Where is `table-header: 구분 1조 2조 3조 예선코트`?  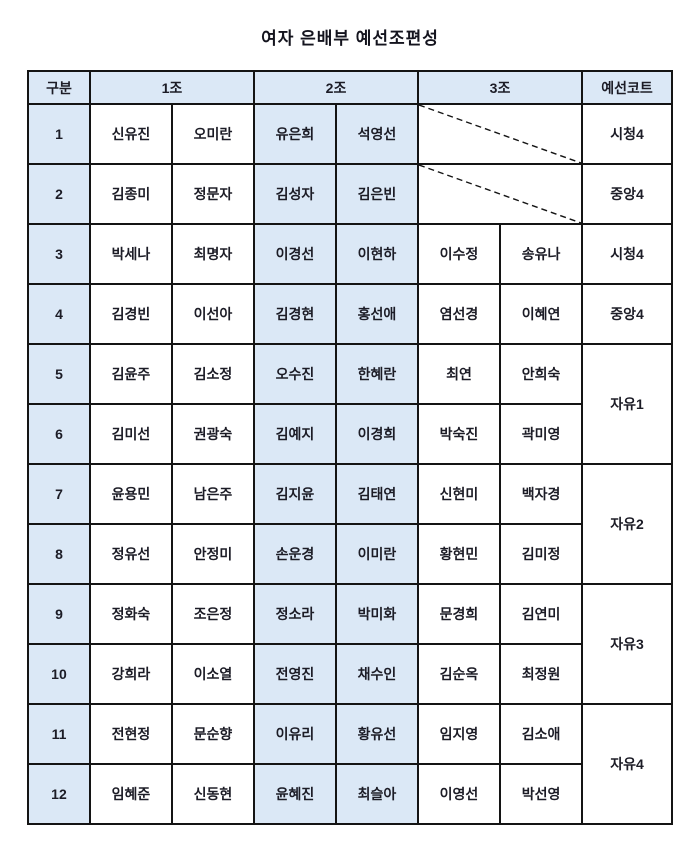
table-header: 구분 1조 2조 3조 예선코트 is located at coordinates (350, 87).